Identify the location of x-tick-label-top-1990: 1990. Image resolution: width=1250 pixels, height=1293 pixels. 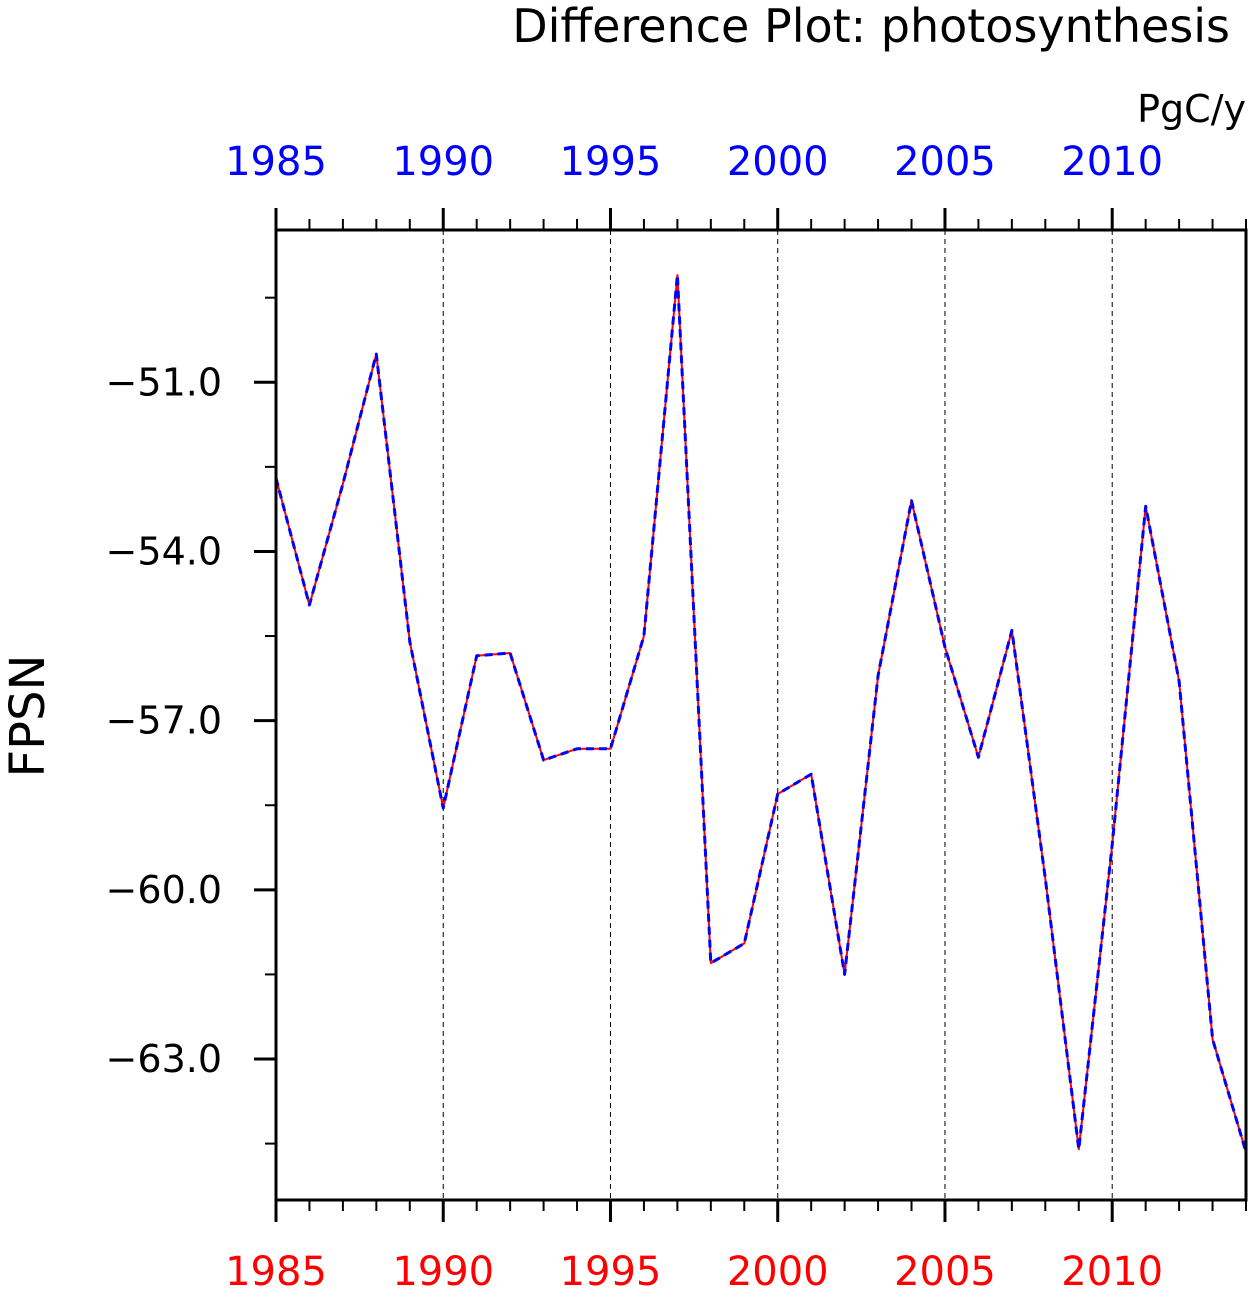
(443, 162).